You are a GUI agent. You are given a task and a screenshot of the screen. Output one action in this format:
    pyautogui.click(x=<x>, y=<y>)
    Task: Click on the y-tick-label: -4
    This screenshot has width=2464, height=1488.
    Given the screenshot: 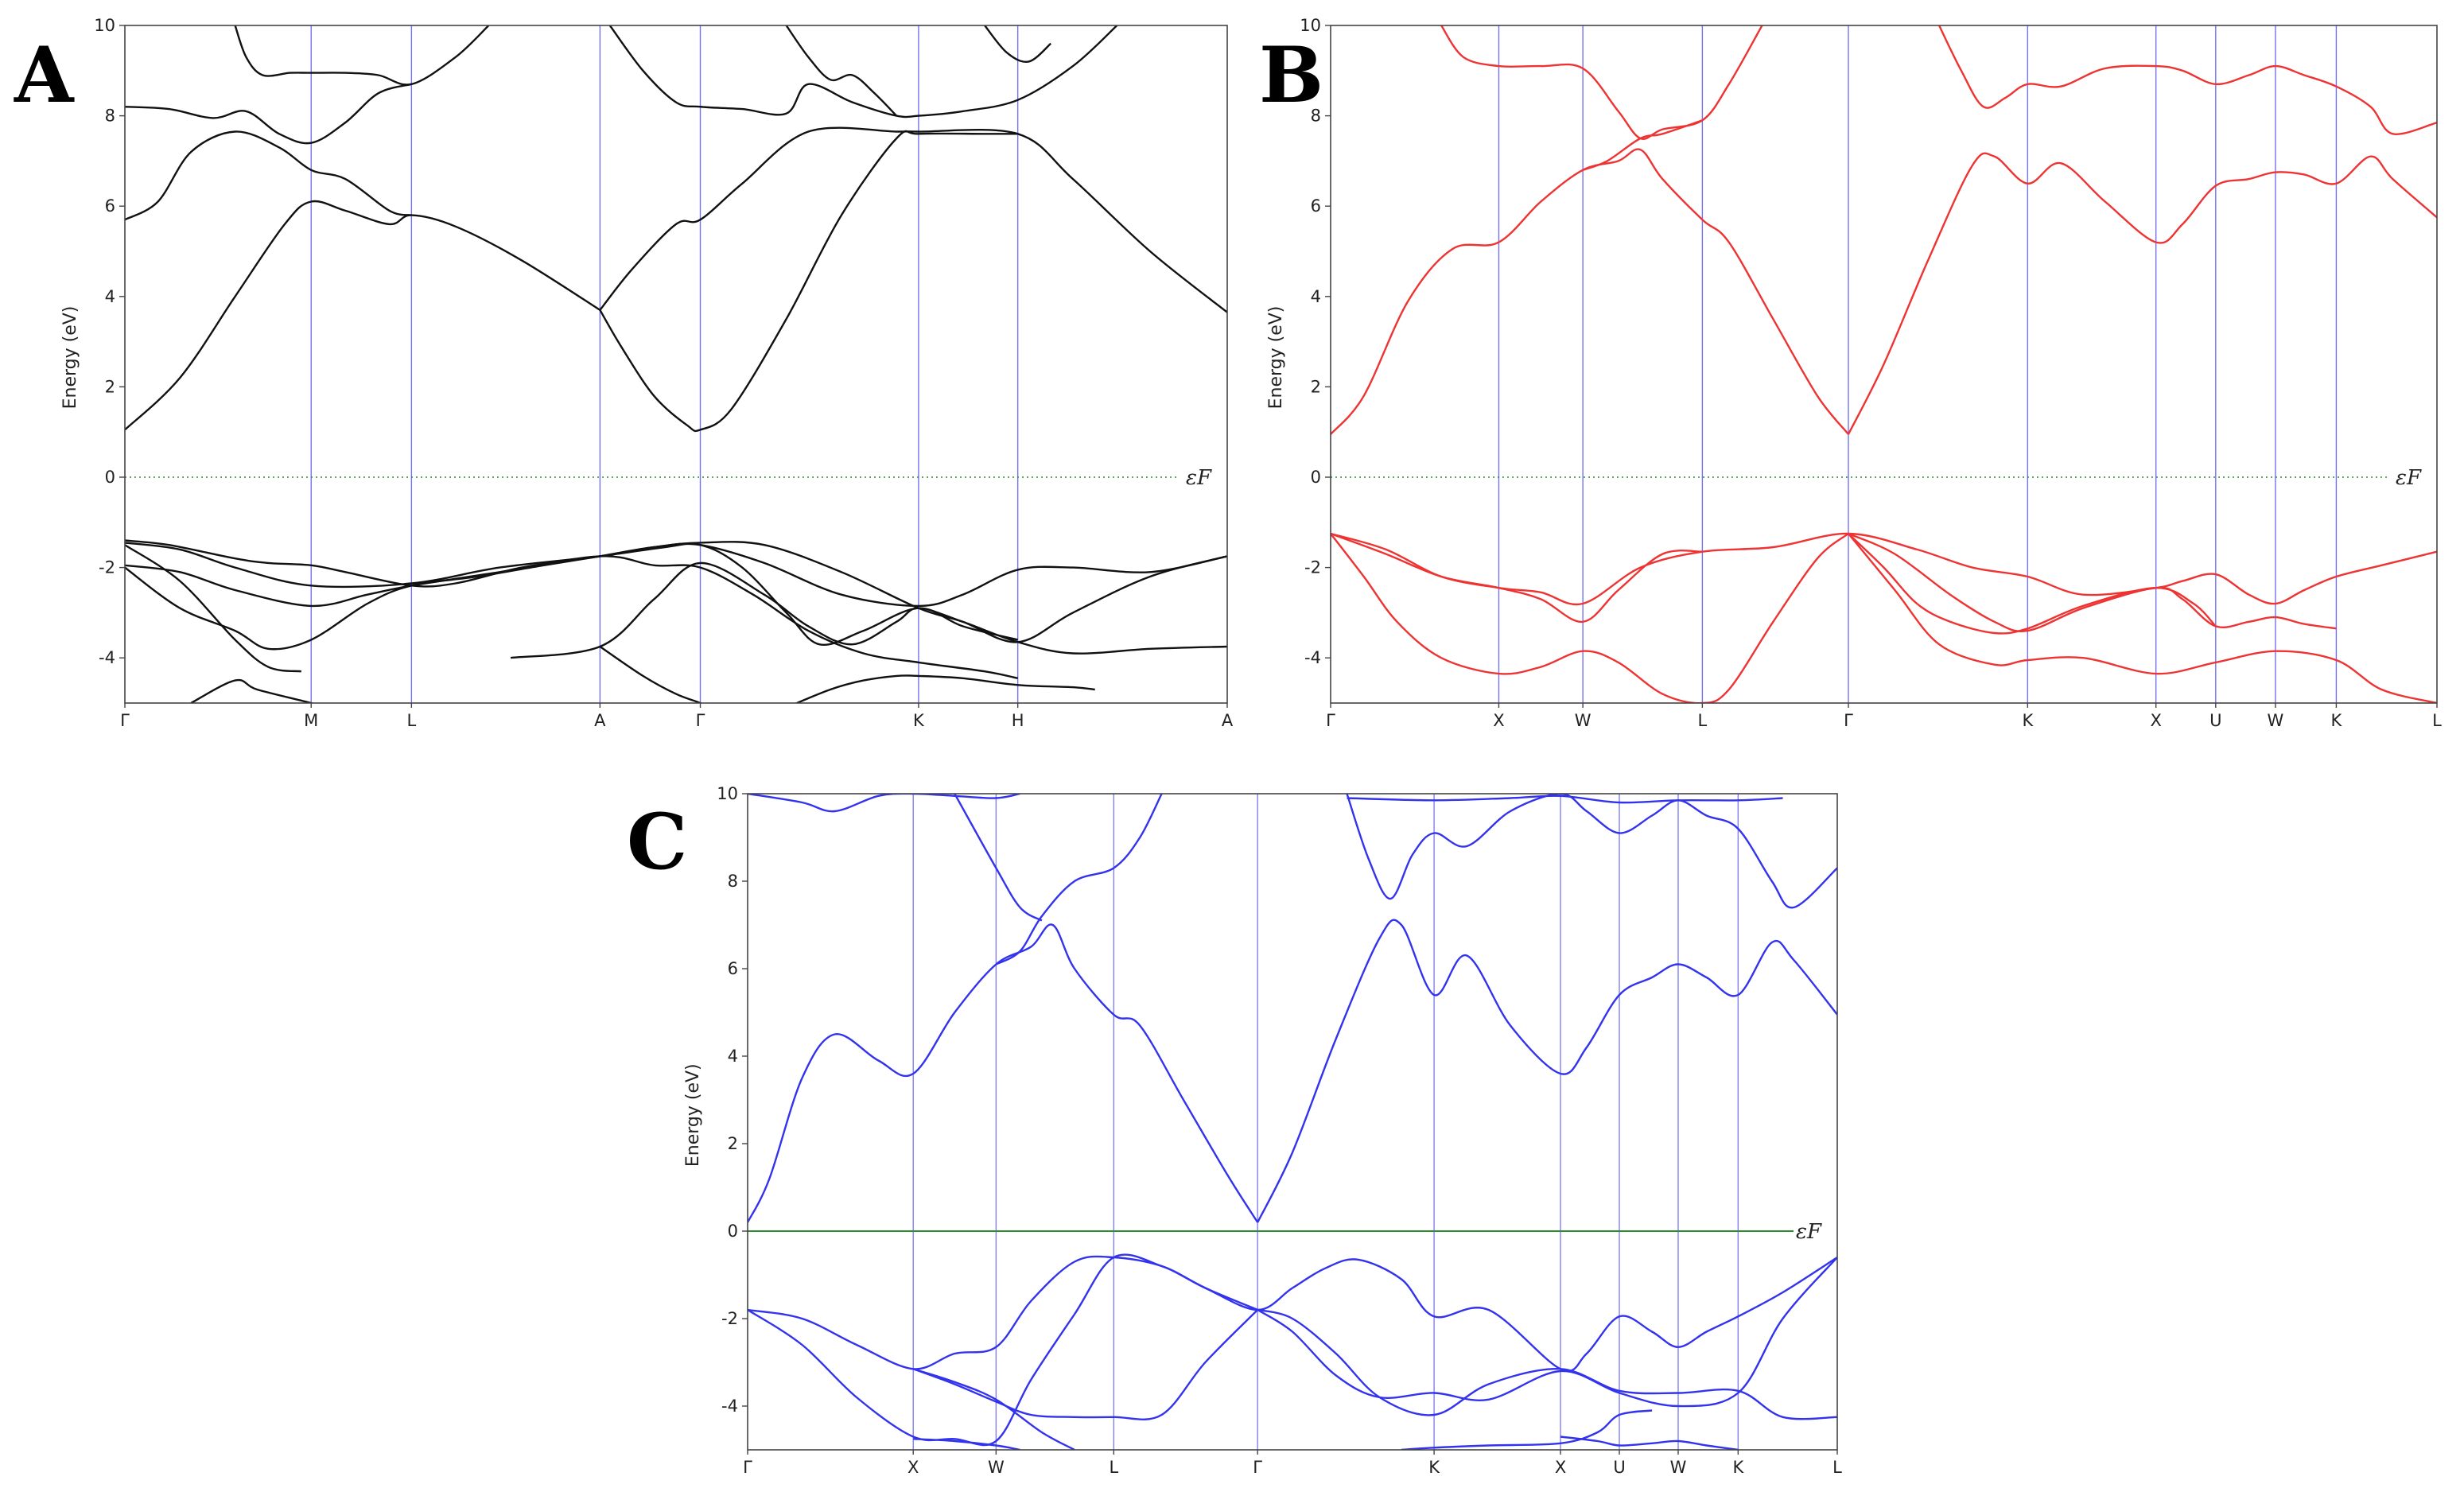 What is the action you would take?
    pyautogui.click(x=1312, y=657)
    